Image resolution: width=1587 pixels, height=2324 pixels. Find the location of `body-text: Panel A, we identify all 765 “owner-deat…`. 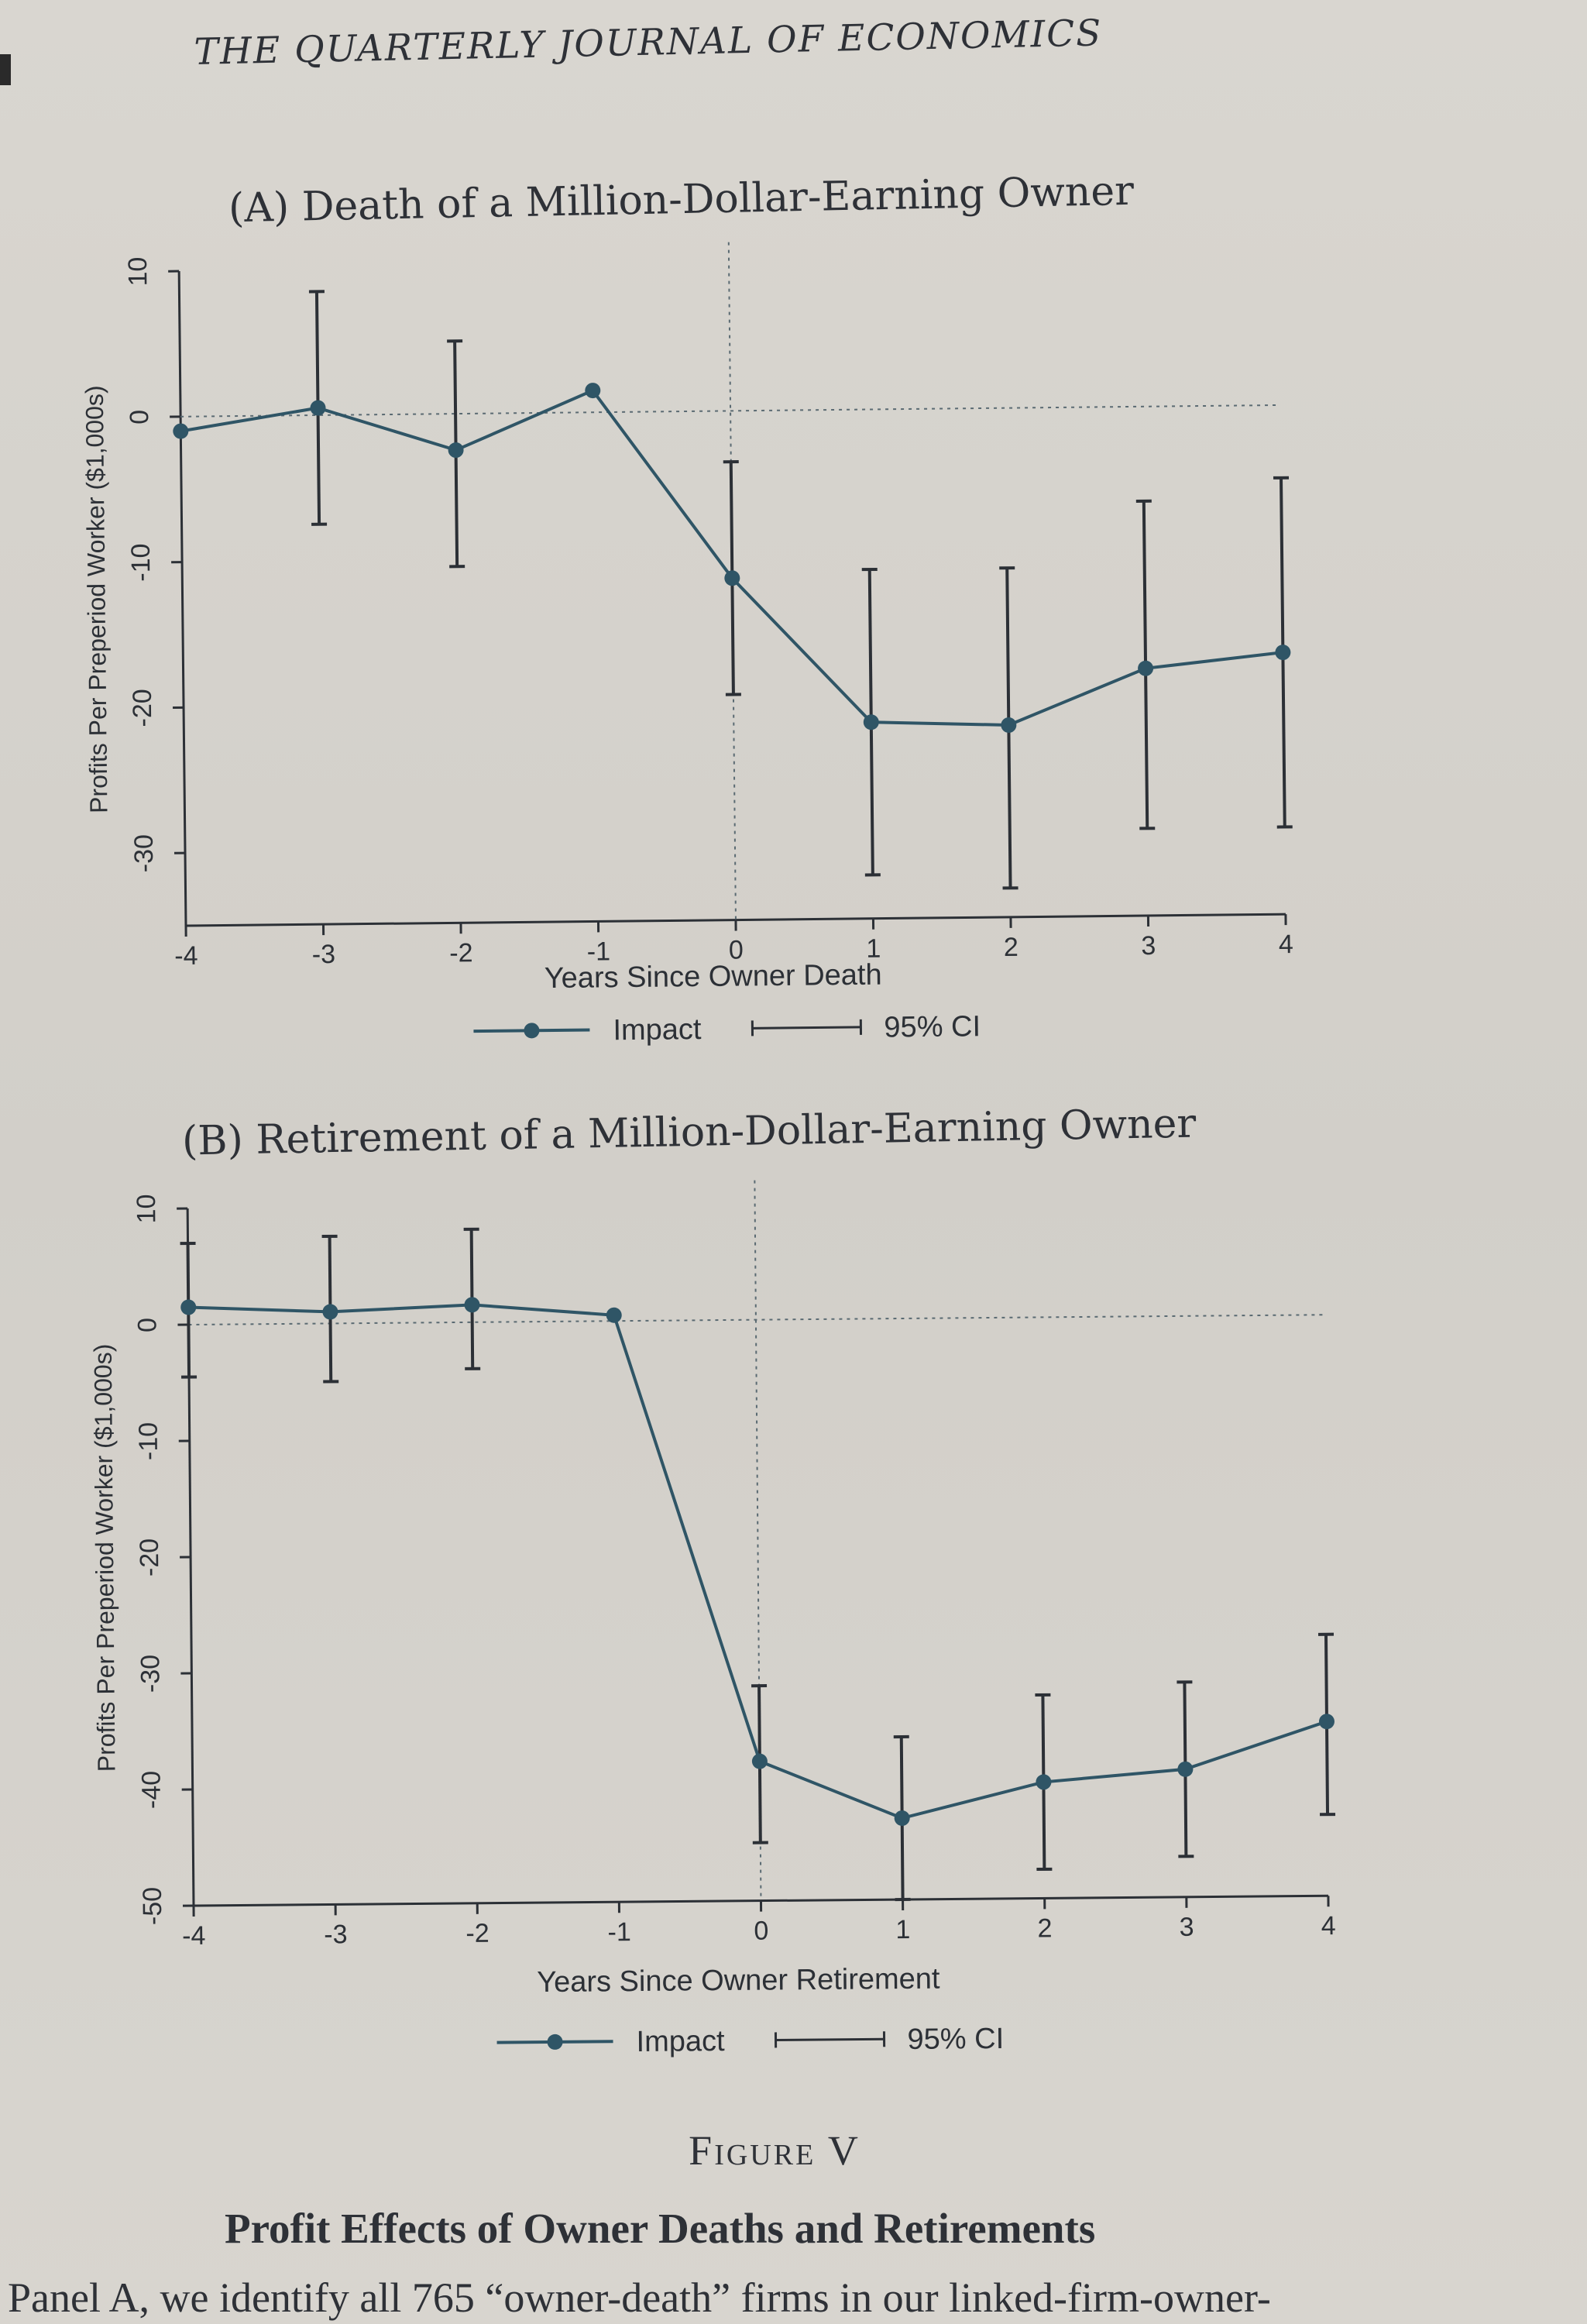

body-text: Panel A, we identify all 765 “owner-deat… is located at coordinates (639, 2297).